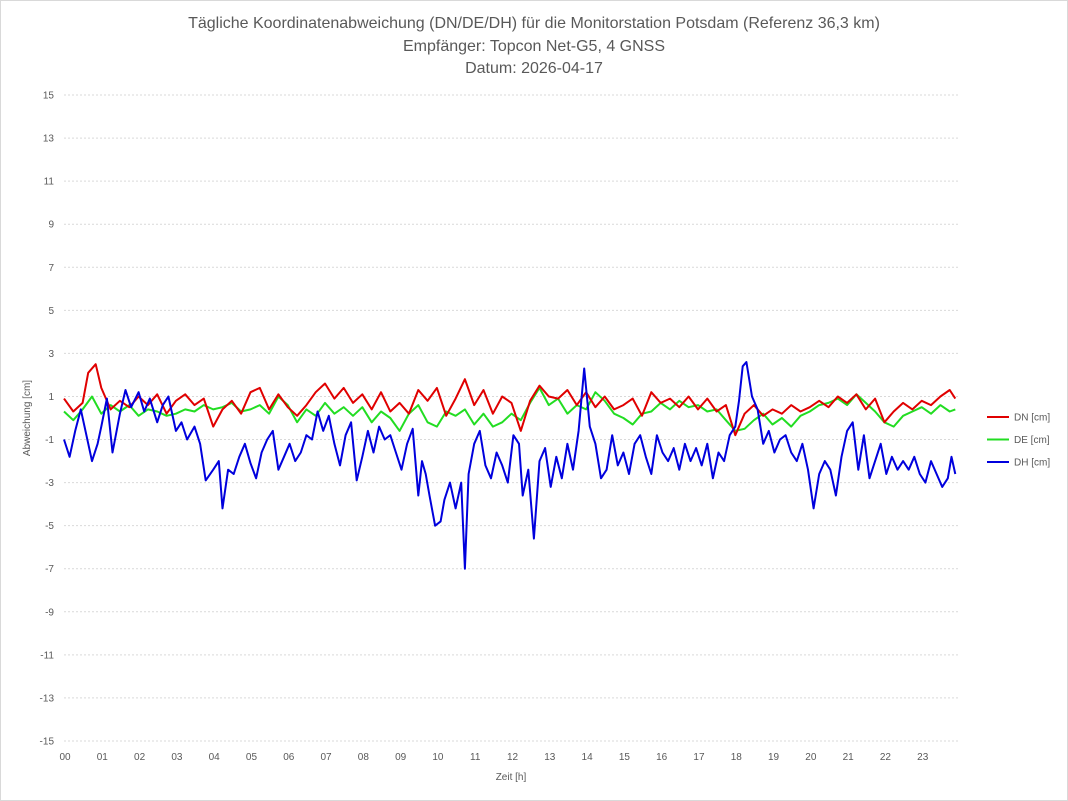 The image size is (1068, 801). I want to click on x-tick-label: 08, so click(364, 757).